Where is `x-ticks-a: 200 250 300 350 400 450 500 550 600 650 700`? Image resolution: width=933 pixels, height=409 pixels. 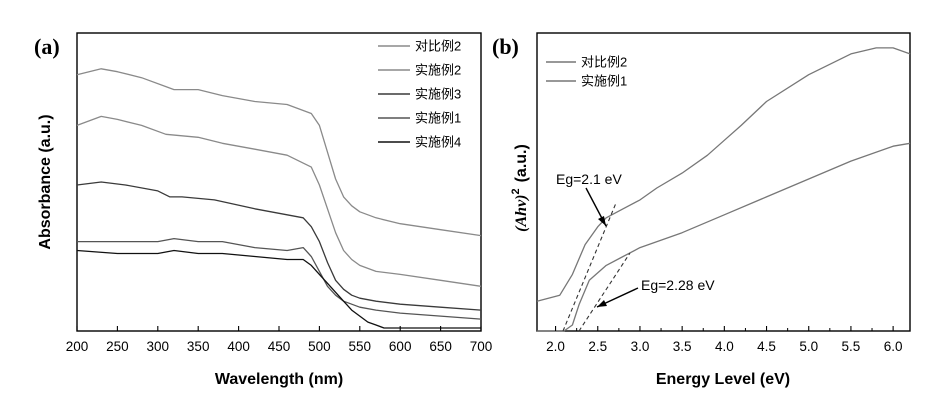
x-ticks-a: 200 250 300 350 400 450 500 550 600 650 700 is located at coordinates (279, 340).